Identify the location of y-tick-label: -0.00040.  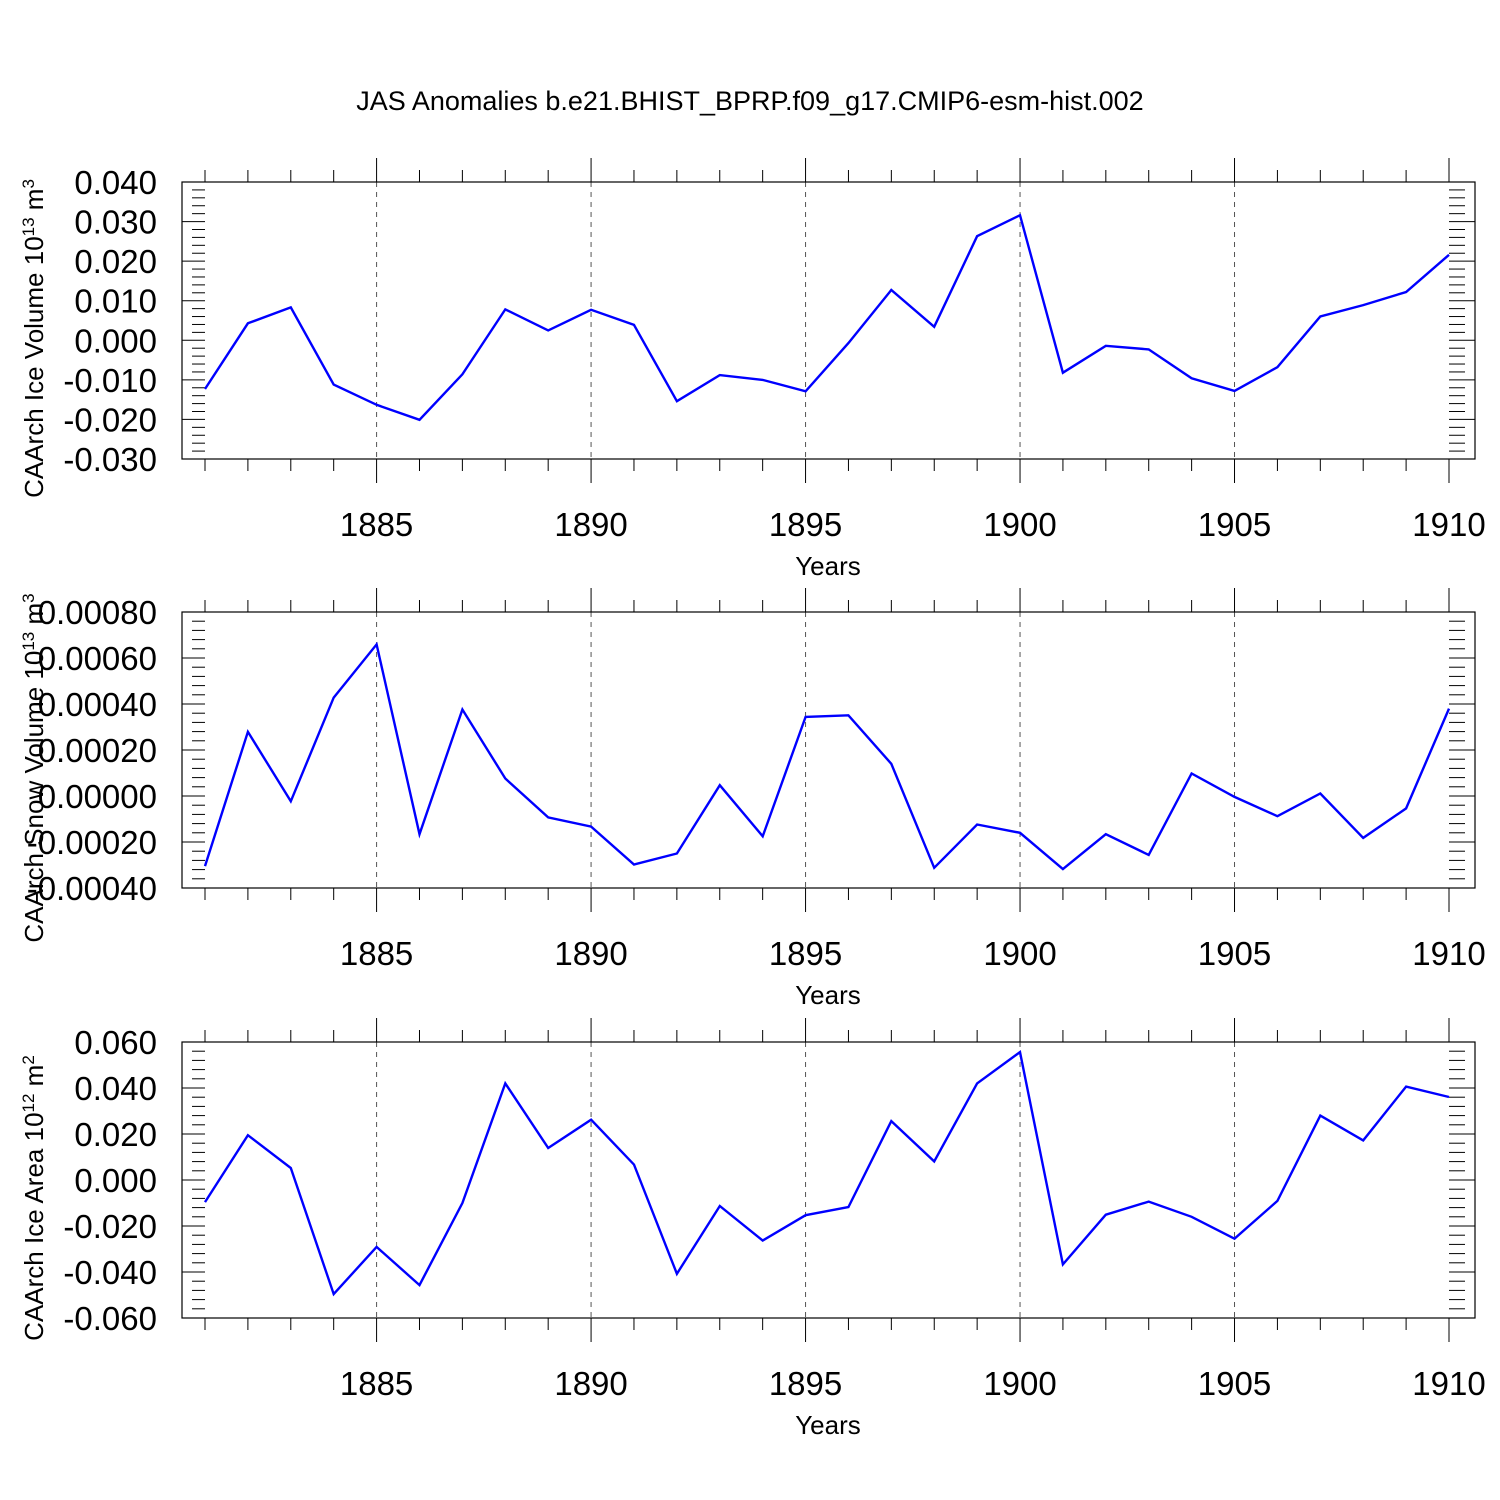
(92, 888).